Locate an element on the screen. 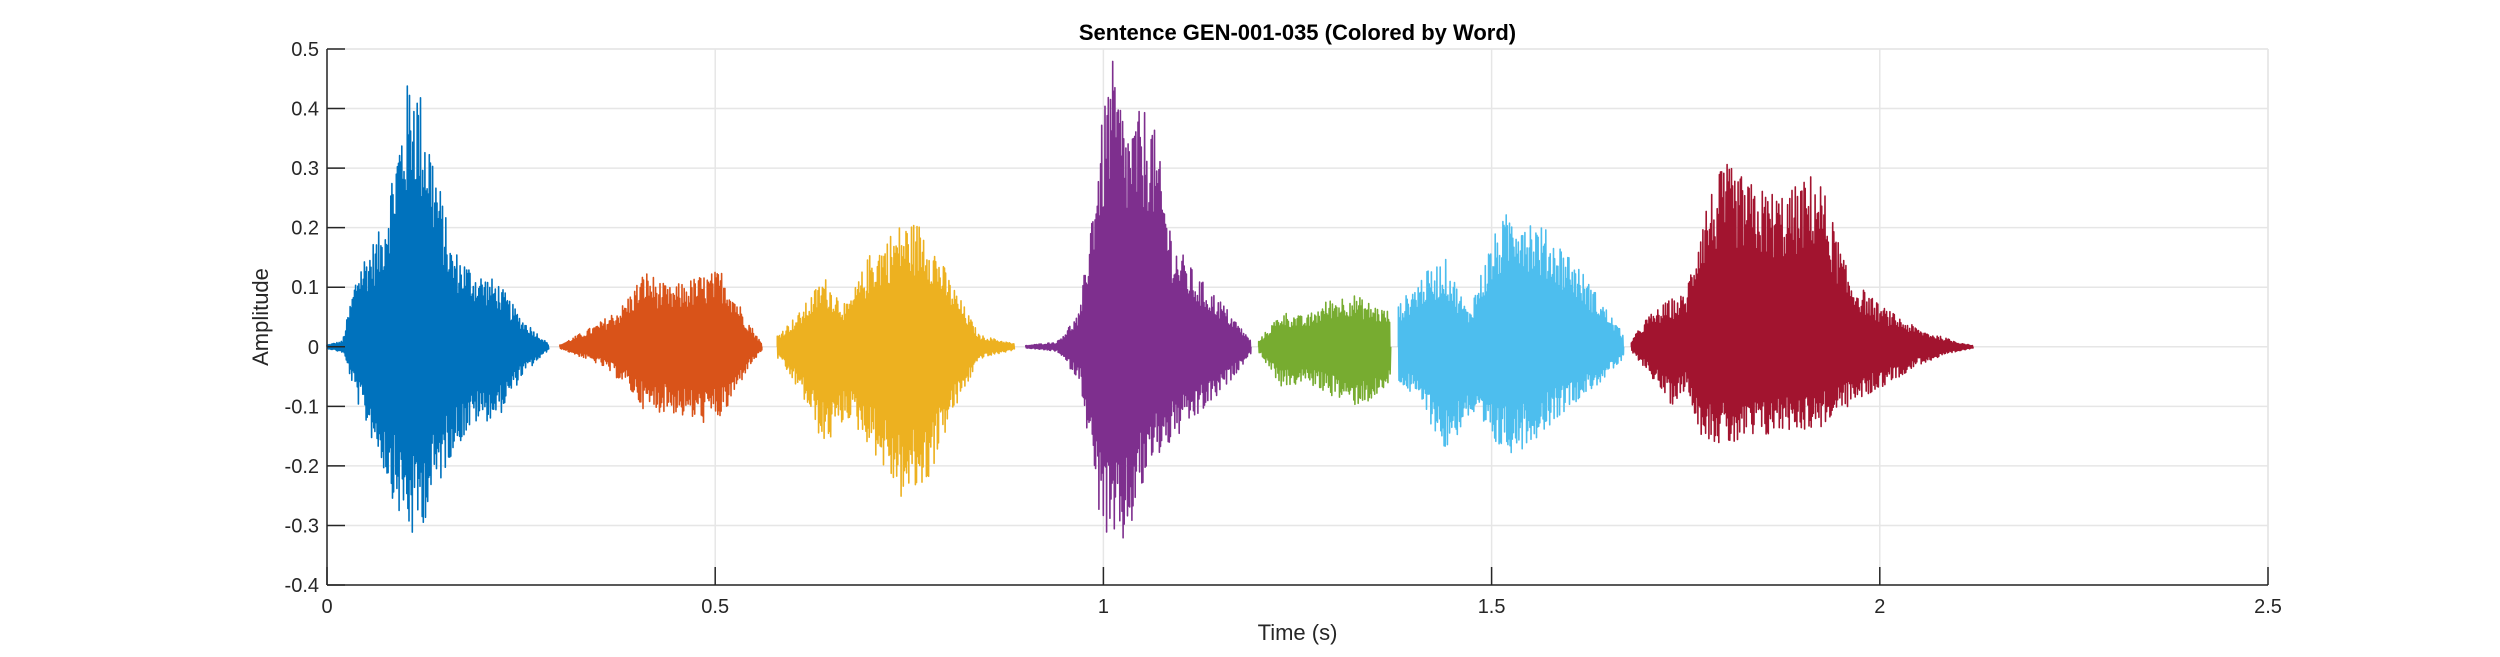  x-tick-label: 2.5 is located at coordinates (2268, 607).